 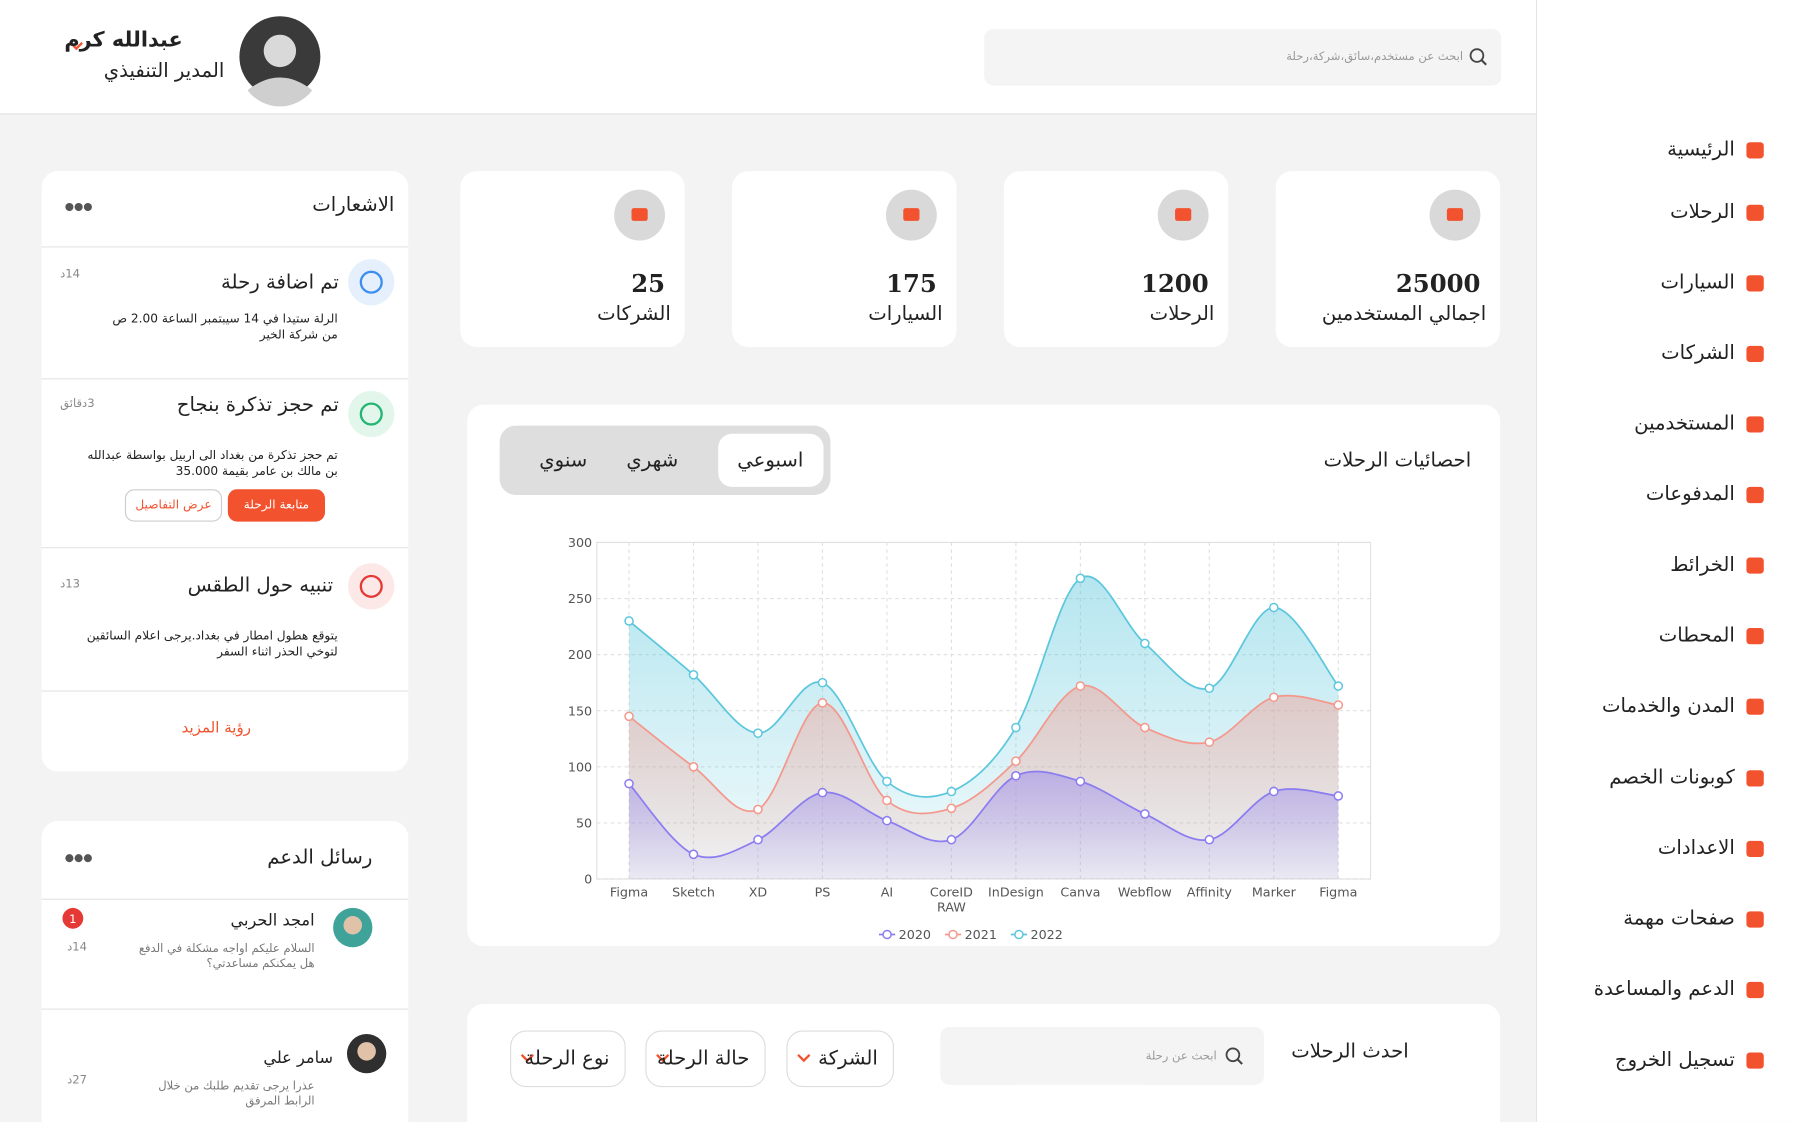 I want to click on filter-label: الشركة, so click(x=848, y=1059).